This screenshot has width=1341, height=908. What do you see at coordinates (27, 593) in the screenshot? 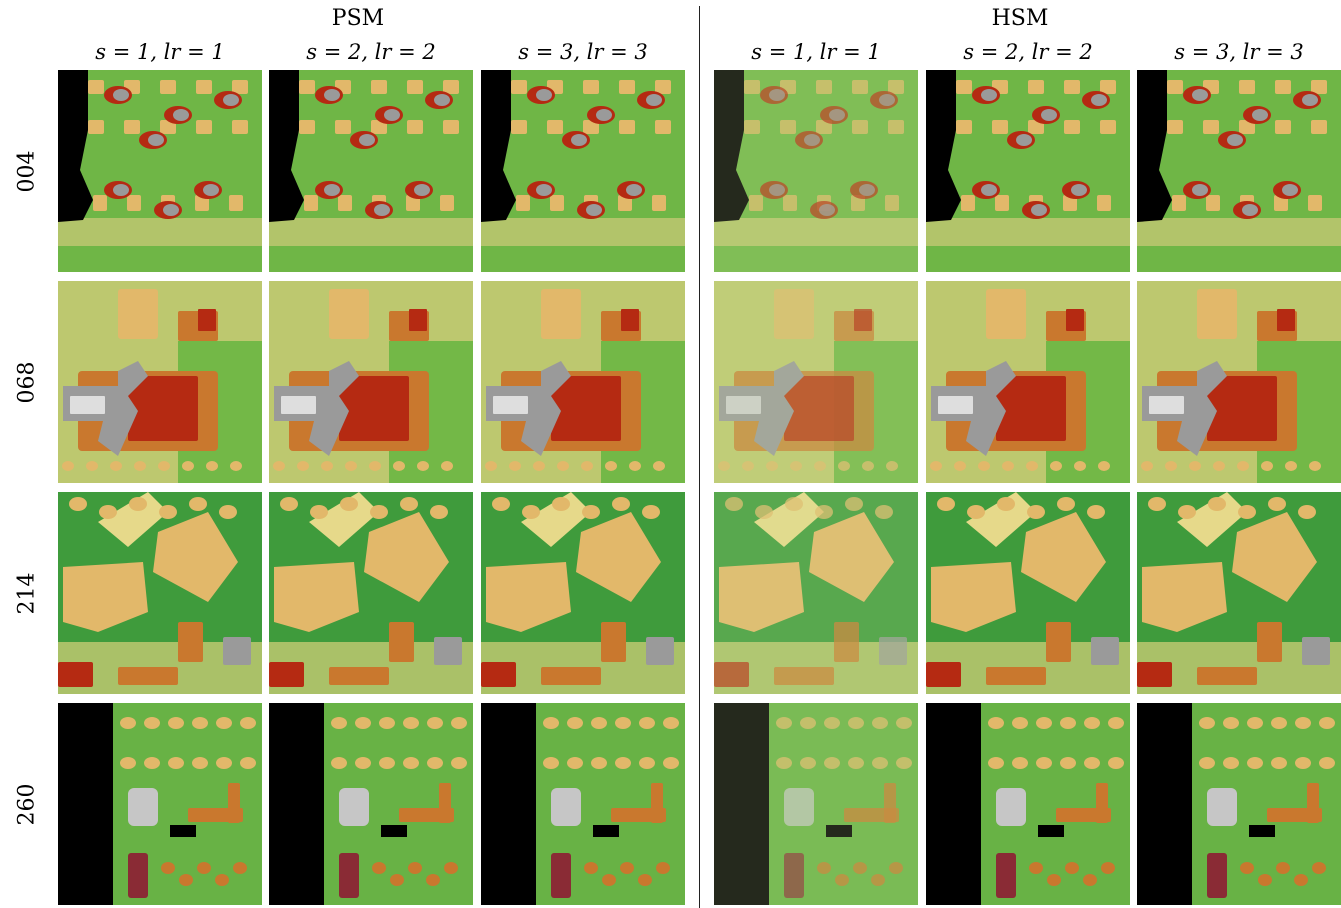
I see `row-label-214: 214` at bounding box center [27, 593].